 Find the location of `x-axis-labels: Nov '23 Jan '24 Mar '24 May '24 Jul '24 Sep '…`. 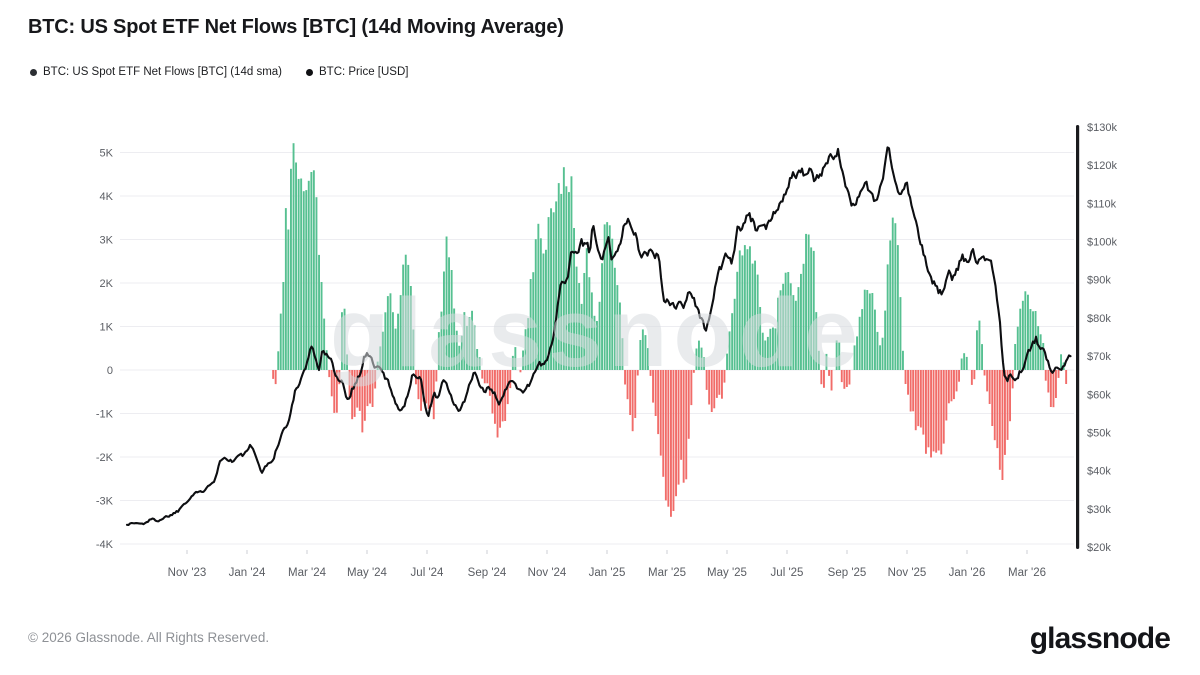

x-axis-labels: Nov '23 Jan '24 Mar '24 May '24 Jul '24 Sep '… is located at coordinates (607, 564).